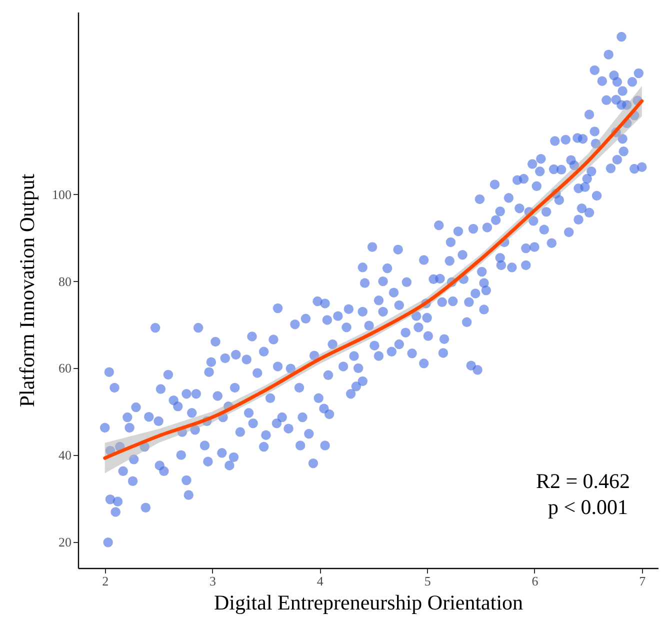 The height and width of the screenshot is (621, 668). What do you see at coordinates (65, 281) in the screenshot?
I see `y-tick-label: 80` at bounding box center [65, 281].